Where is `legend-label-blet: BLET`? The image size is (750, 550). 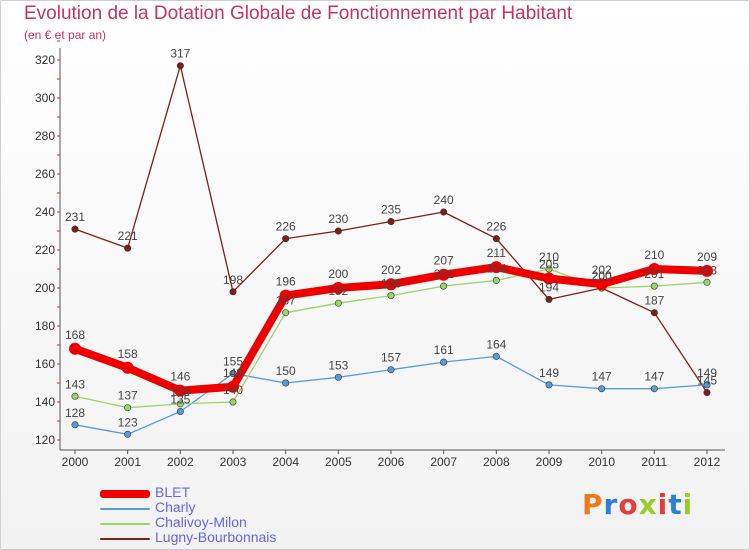 legend-label-blet: BLET is located at coordinates (173, 492).